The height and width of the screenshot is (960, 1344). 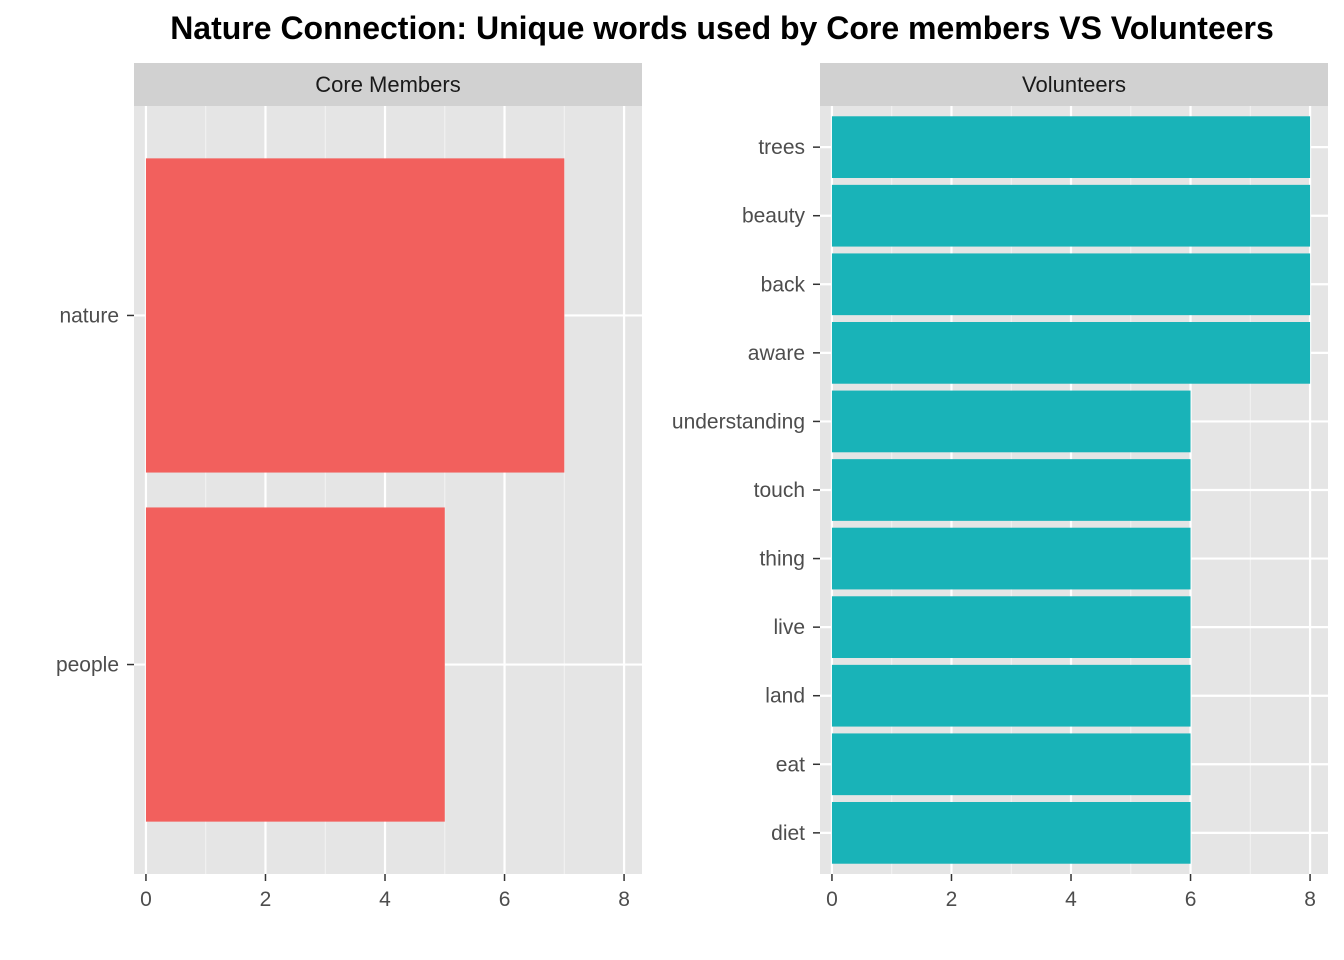 I want to click on y-tick-label: diet, so click(x=788, y=833).